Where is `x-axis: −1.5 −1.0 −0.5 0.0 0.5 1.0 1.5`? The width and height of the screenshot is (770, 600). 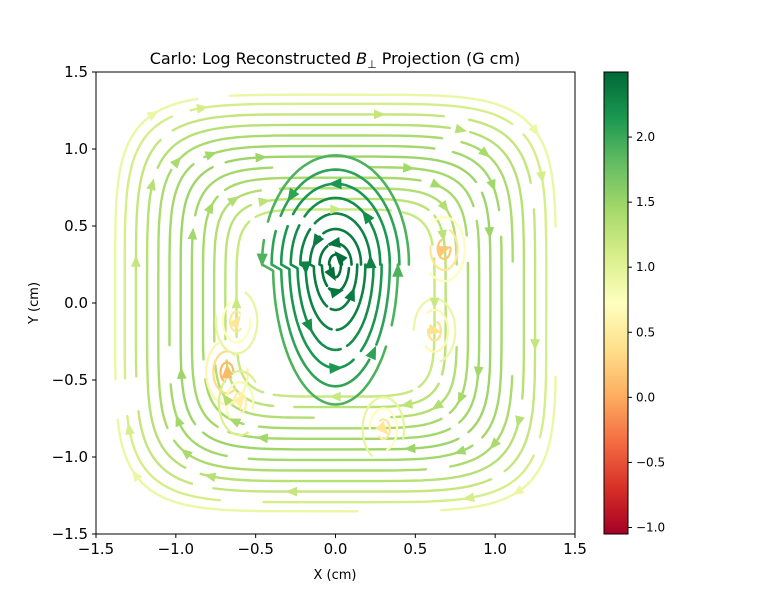
x-axis: −1.5 −1.0 −0.5 0.0 0.5 1.0 1.5 is located at coordinates (332, 546).